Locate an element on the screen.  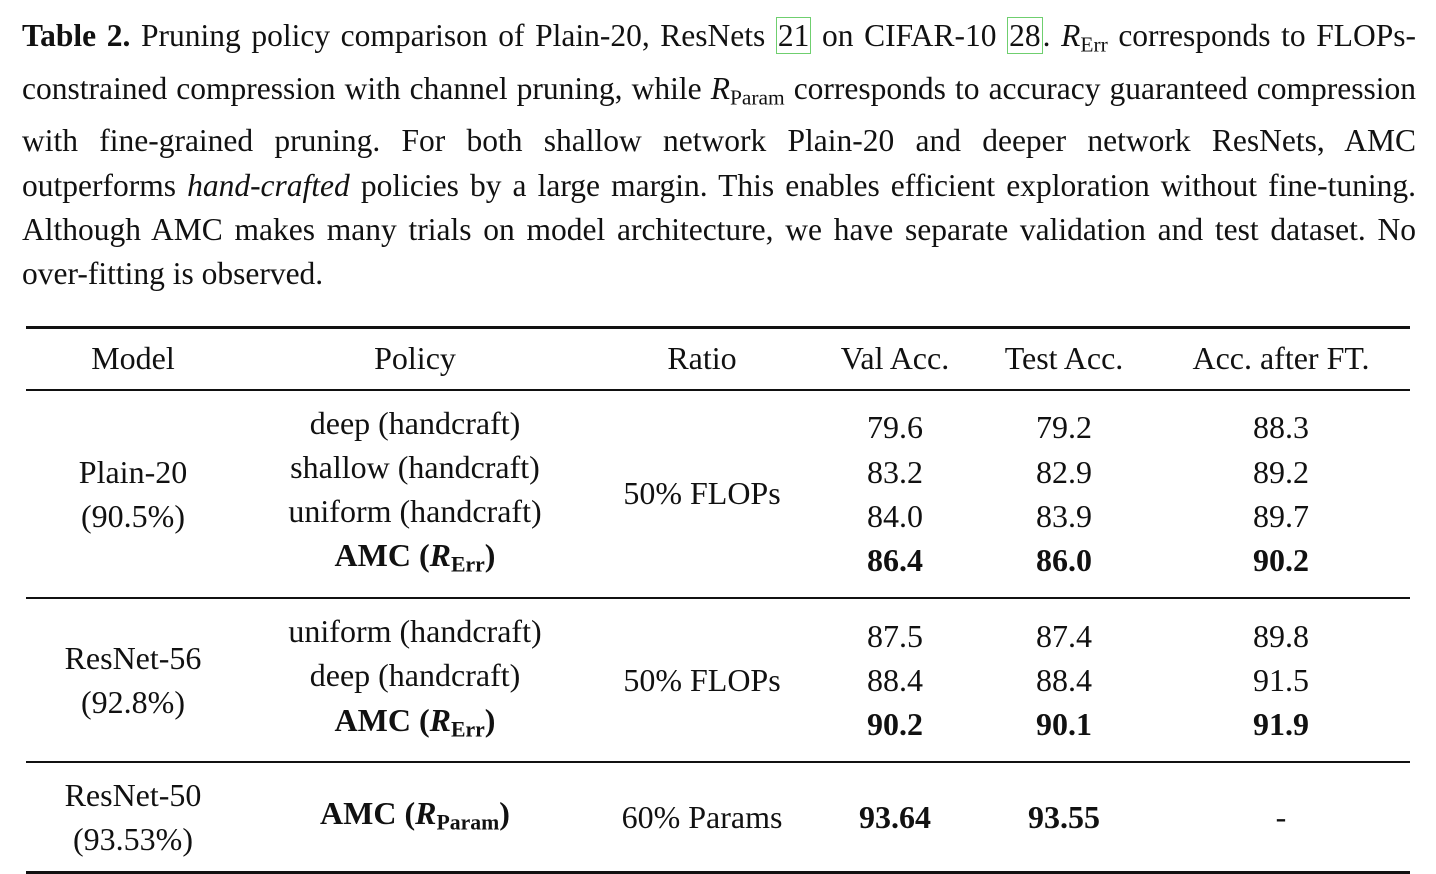
ft-acc-cell: 88.3 89.2 89.7 90.2 is located at coordinates (1281, 494).